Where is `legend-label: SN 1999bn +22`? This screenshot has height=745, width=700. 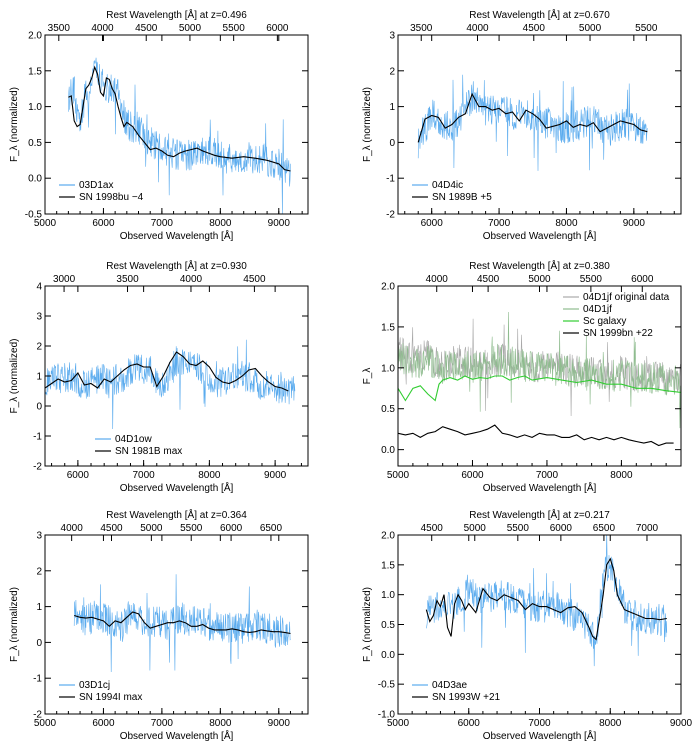
legend-label: SN 1999bn +22 is located at coordinates (618, 333).